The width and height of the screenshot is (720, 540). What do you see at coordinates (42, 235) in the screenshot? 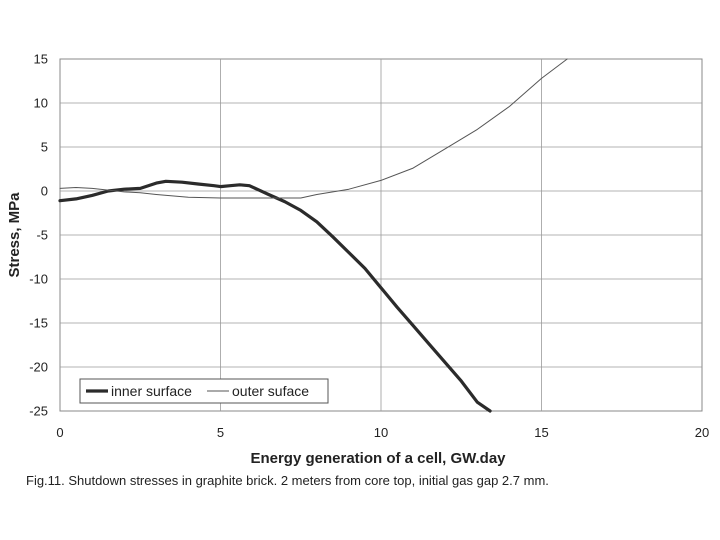
I see `y-tick-label: -5` at bounding box center [42, 235].